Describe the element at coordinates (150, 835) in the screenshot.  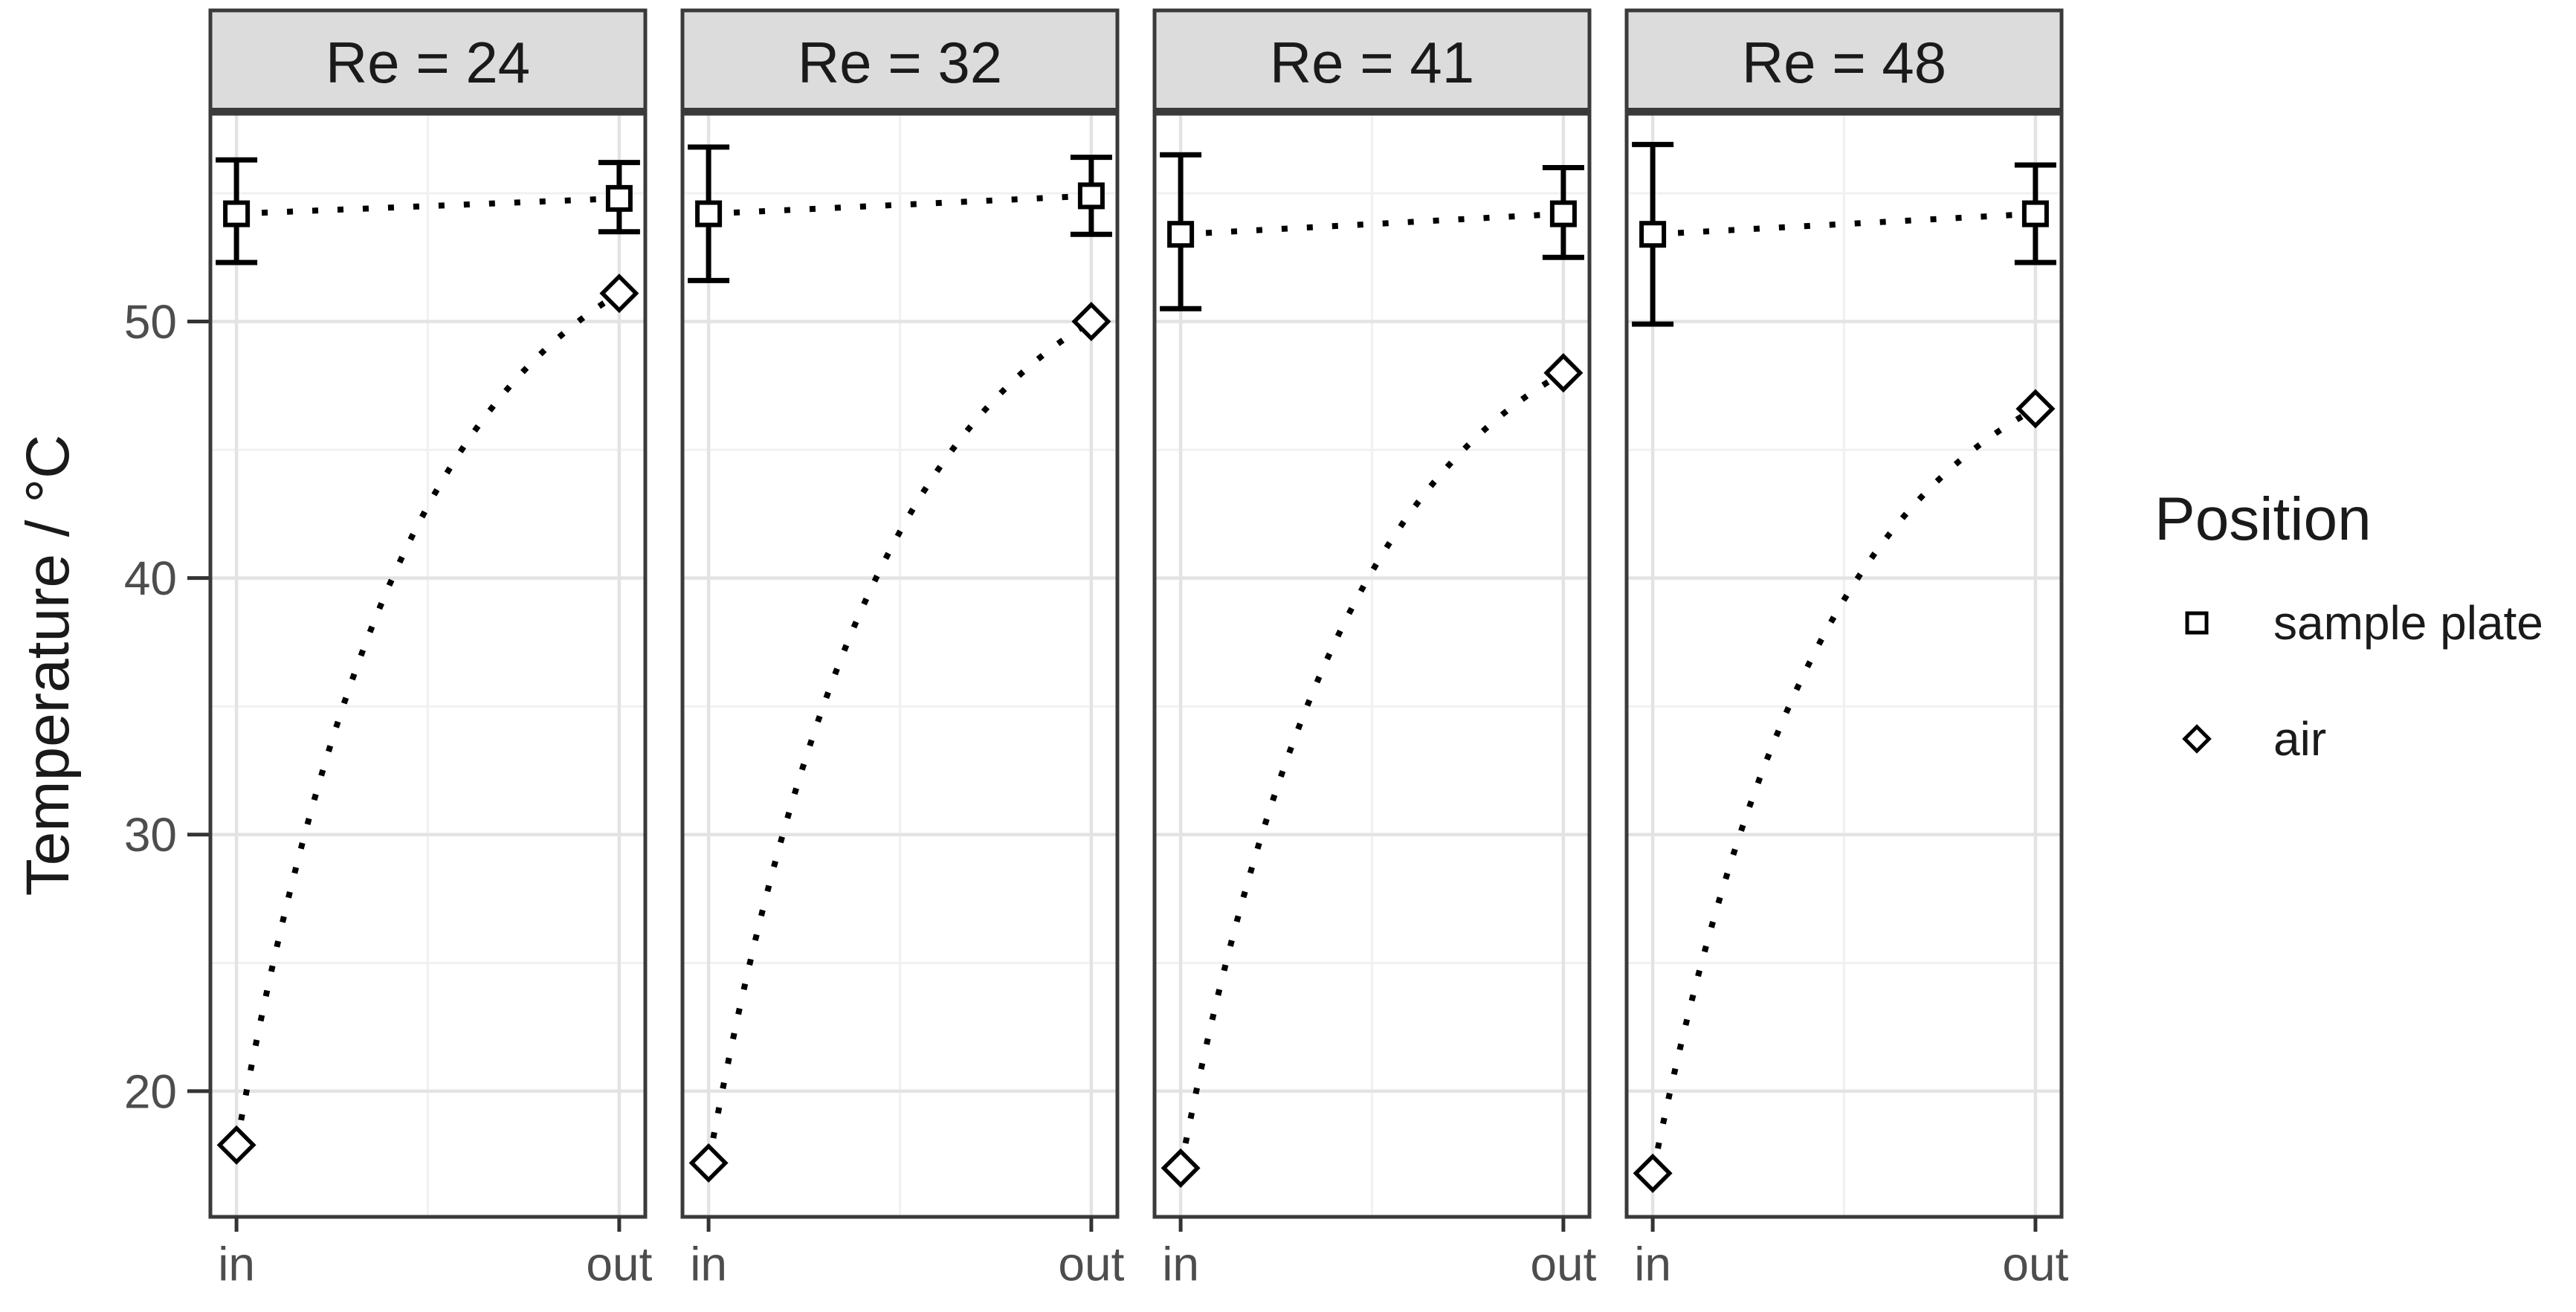
I see `y-axis-tick-label: 30` at that location.